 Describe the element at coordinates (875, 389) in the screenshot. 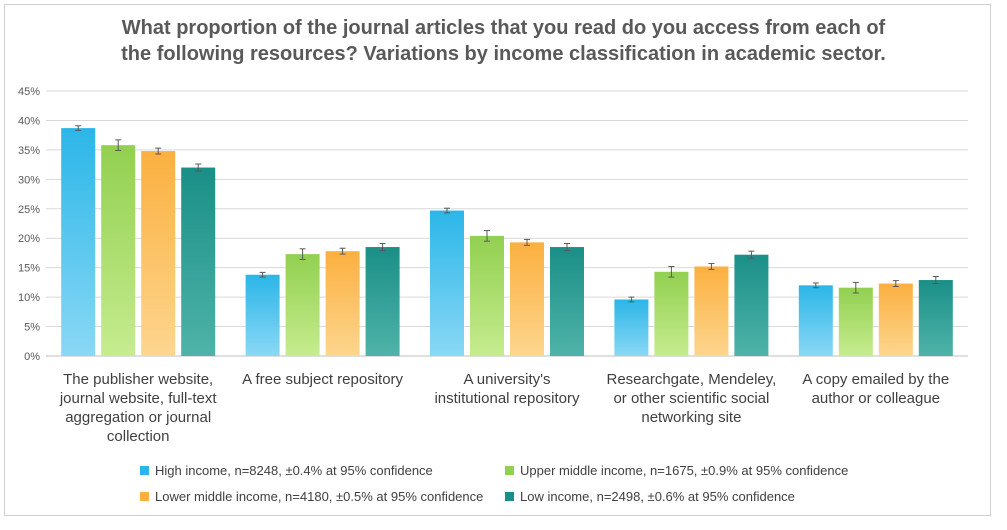

I see `x-category-label: A copy emailed by the author or colleague` at that location.